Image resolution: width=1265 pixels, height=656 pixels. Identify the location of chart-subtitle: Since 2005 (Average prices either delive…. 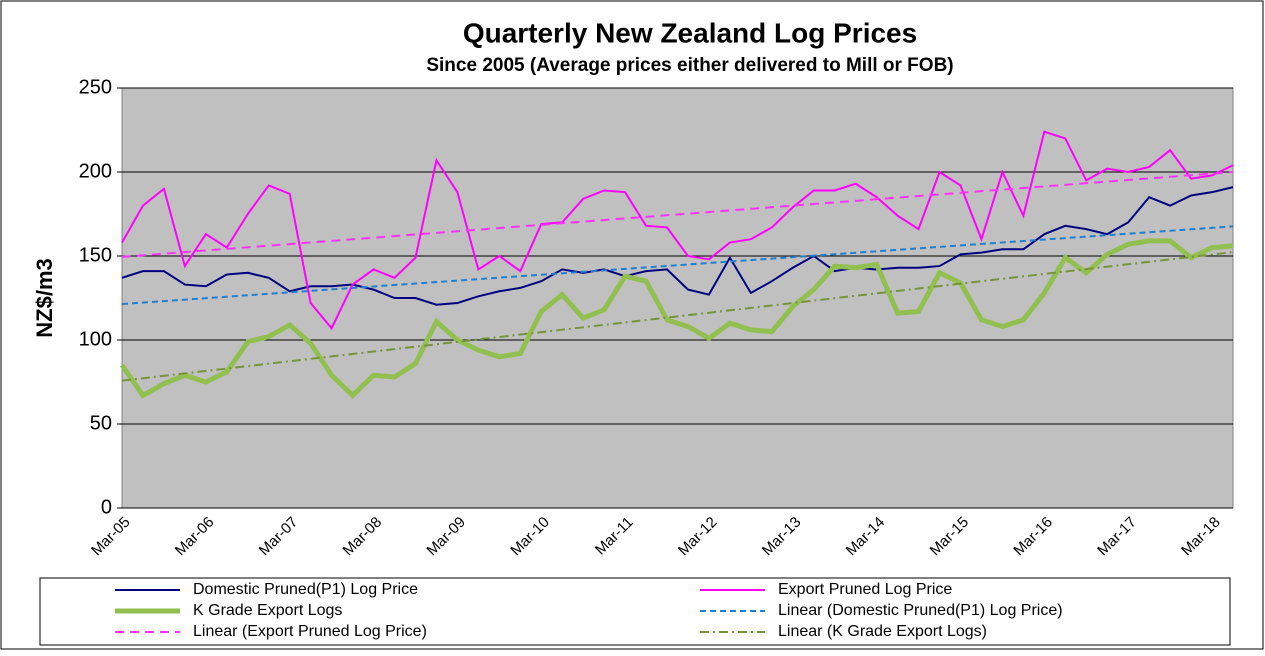
(689, 65).